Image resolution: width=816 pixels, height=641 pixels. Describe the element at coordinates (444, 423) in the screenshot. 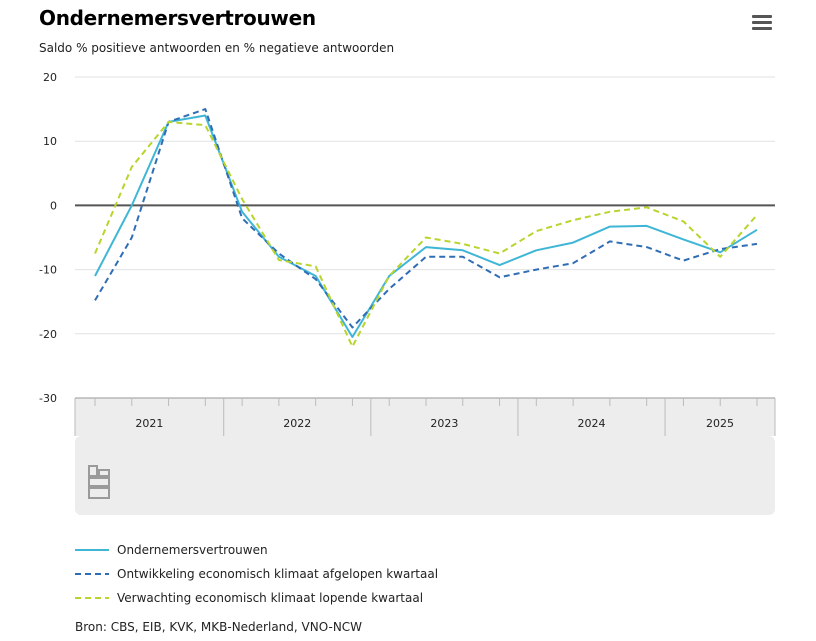

I see `x-tick-label: 2023` at that location.